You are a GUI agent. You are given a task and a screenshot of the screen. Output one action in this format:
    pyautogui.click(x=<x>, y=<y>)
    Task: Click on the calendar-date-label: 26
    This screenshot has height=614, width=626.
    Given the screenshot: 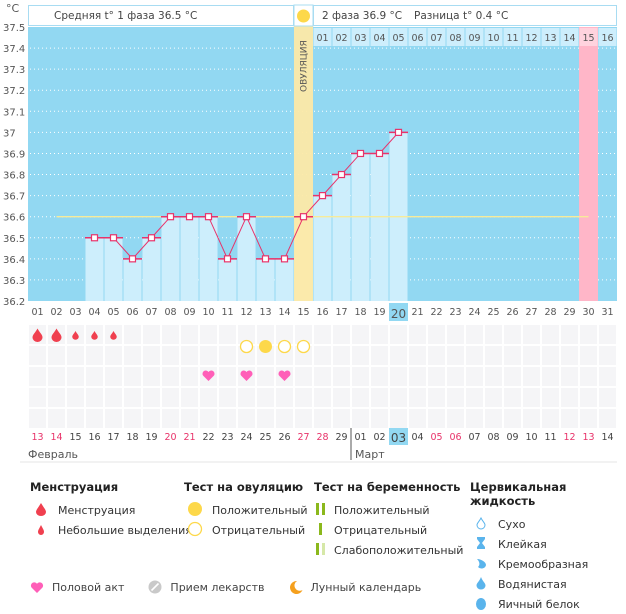 What is the action you would take?
    pyautogui.click(x=284, y=437)
    